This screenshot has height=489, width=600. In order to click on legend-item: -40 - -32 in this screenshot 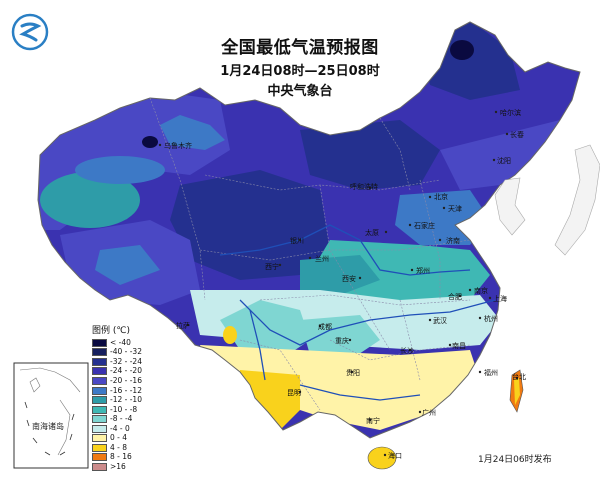, I will do `click(122, 353)`.